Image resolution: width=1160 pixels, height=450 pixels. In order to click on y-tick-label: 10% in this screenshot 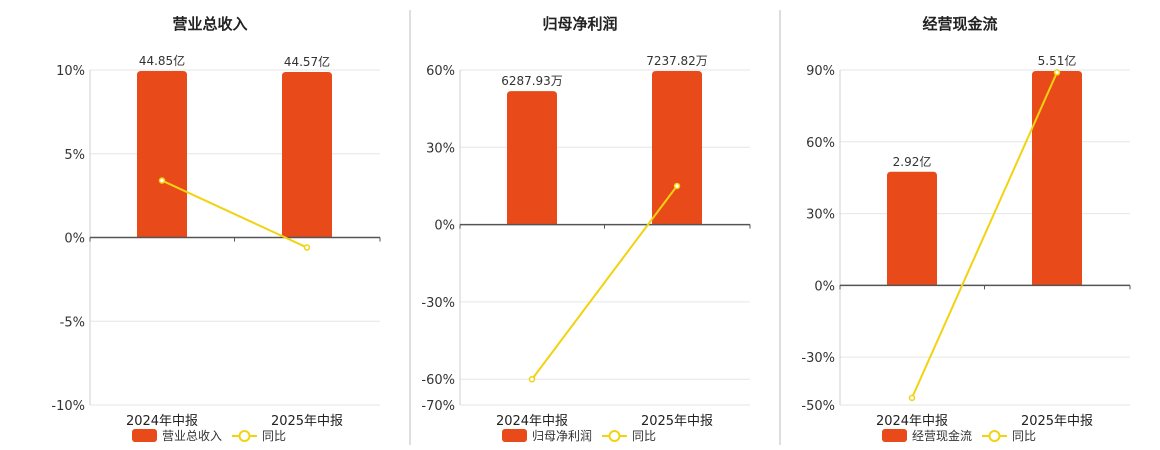, I will do `click(70, 71)`.